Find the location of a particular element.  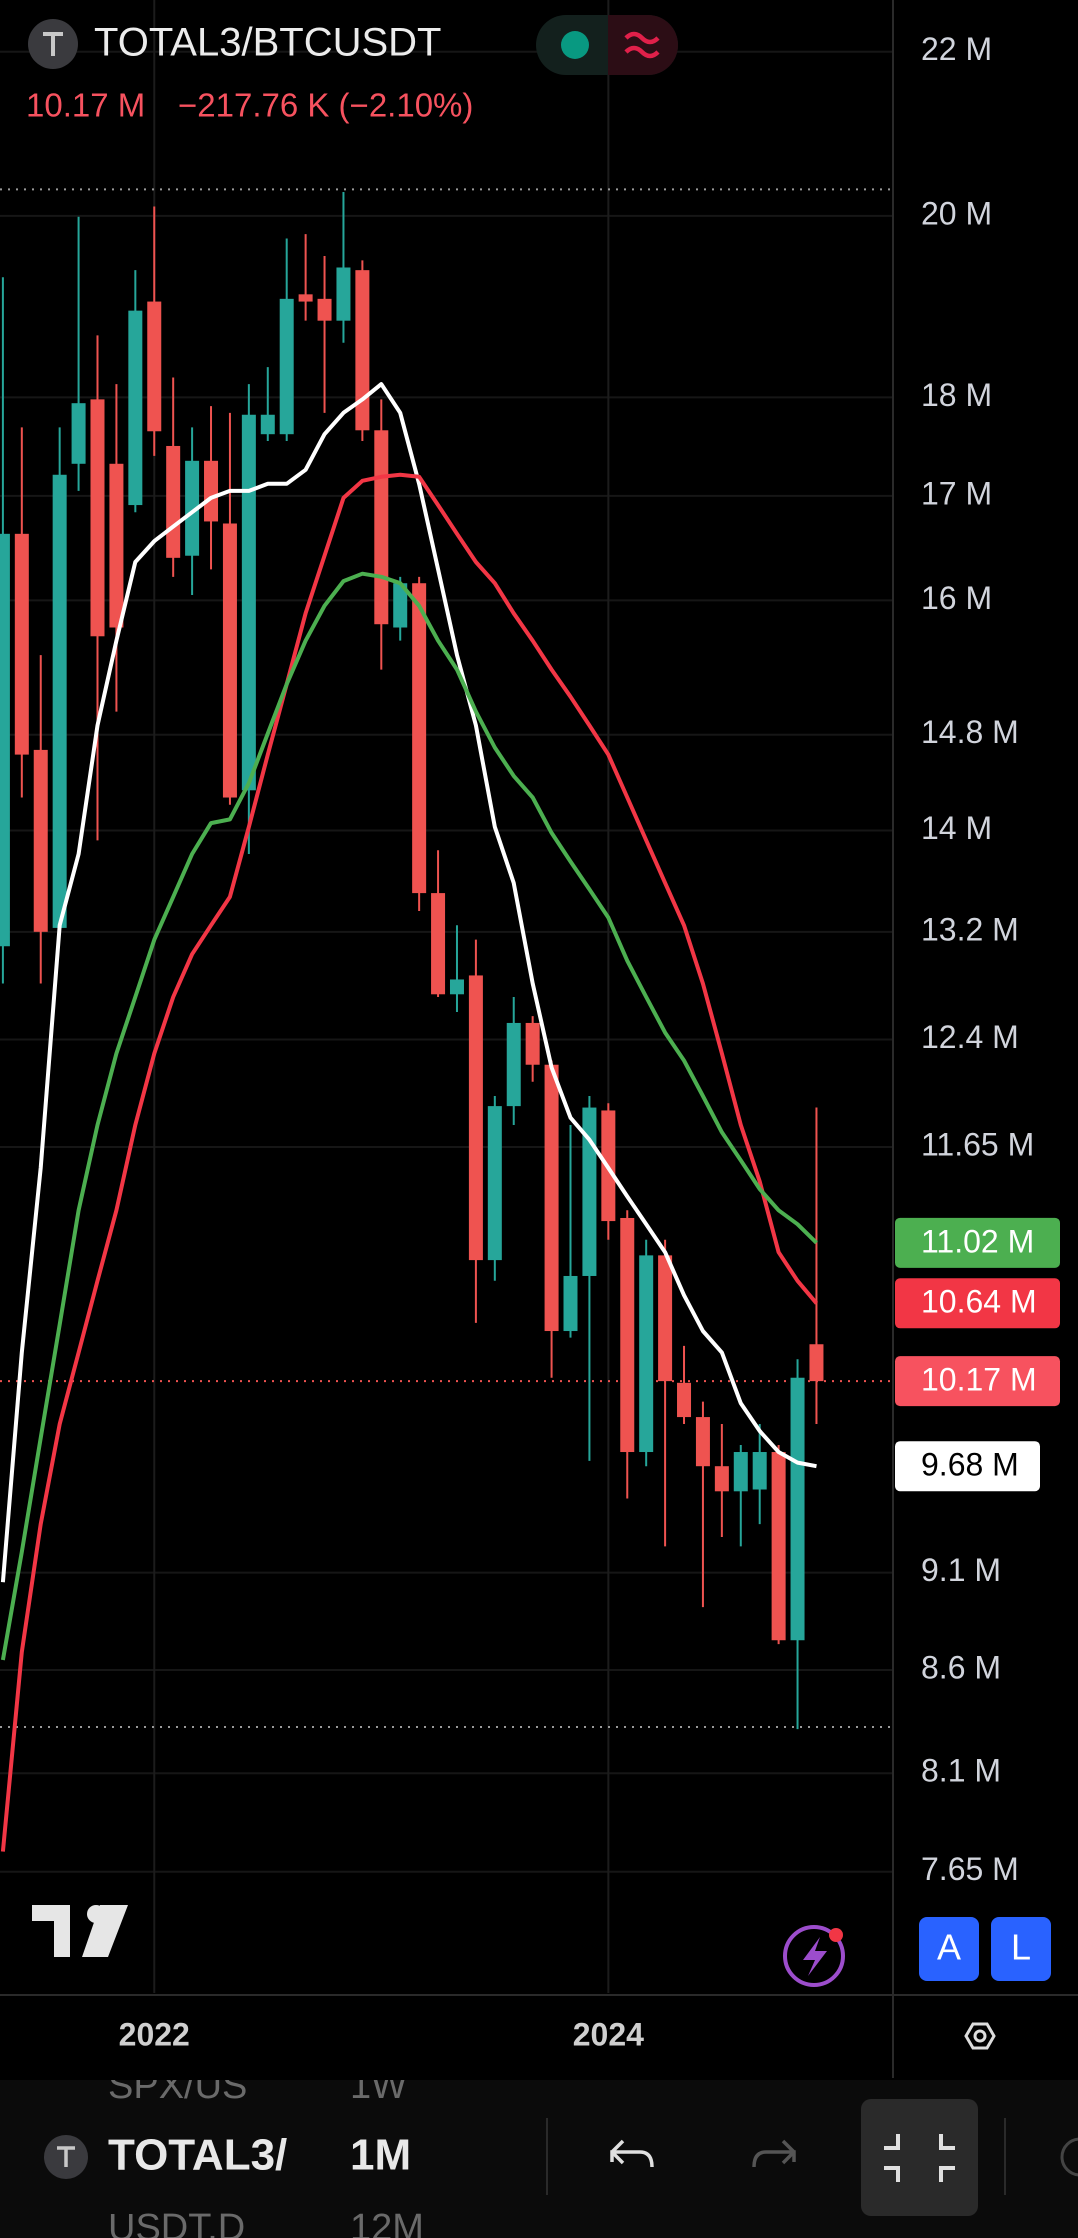

log-scale-button is located at coordinates (1021, 1949).